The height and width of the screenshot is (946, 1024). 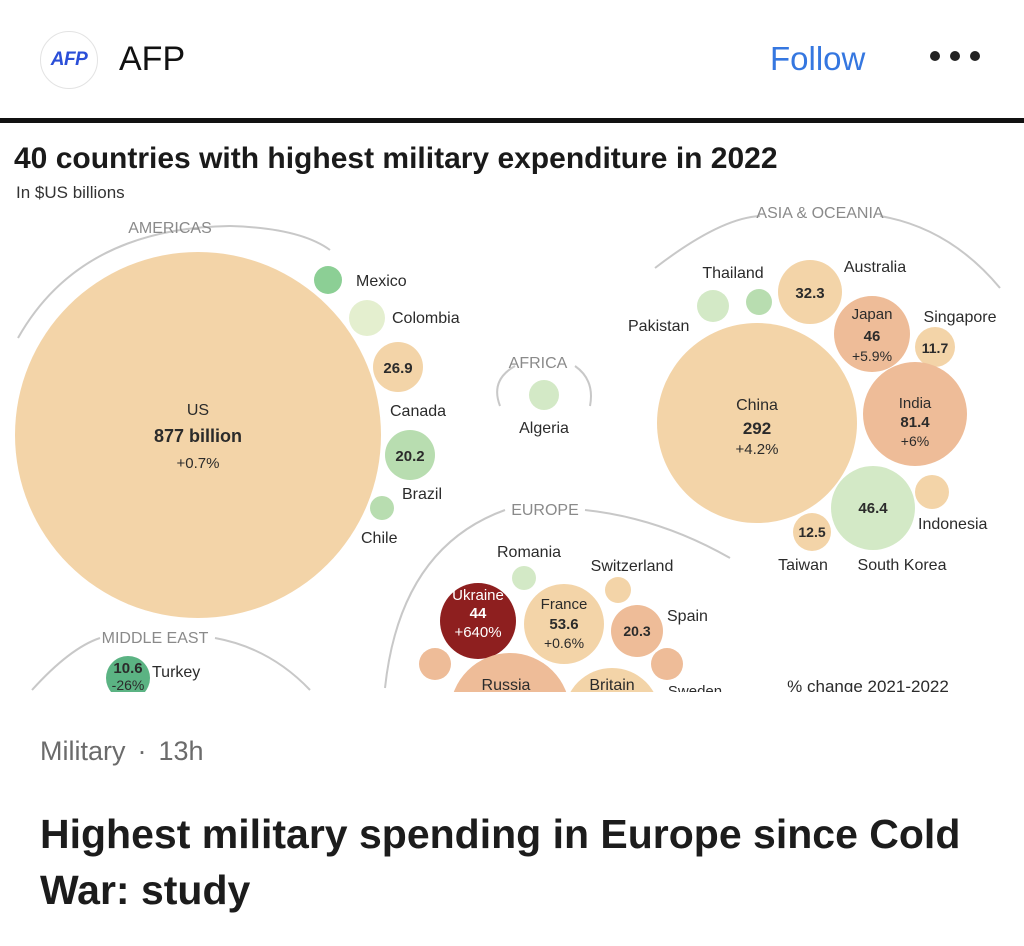 I want to click on bubble-taiwan, so click(x=812, y=532).